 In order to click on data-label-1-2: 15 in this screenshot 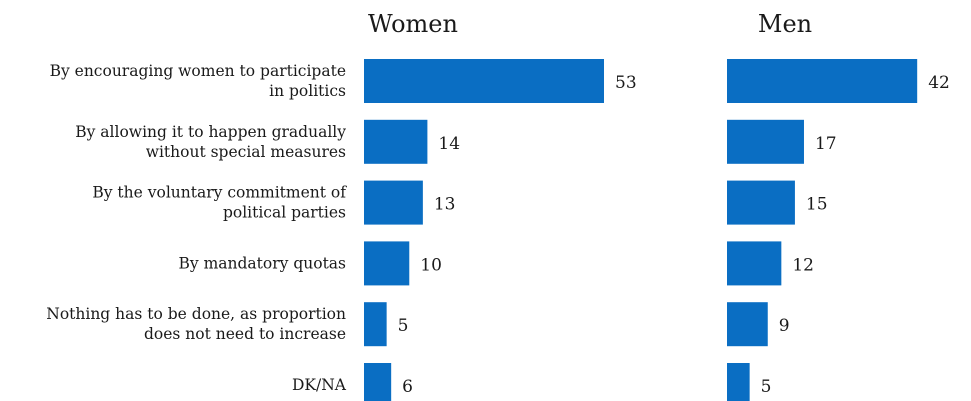, I will do `click(817, 205)`.